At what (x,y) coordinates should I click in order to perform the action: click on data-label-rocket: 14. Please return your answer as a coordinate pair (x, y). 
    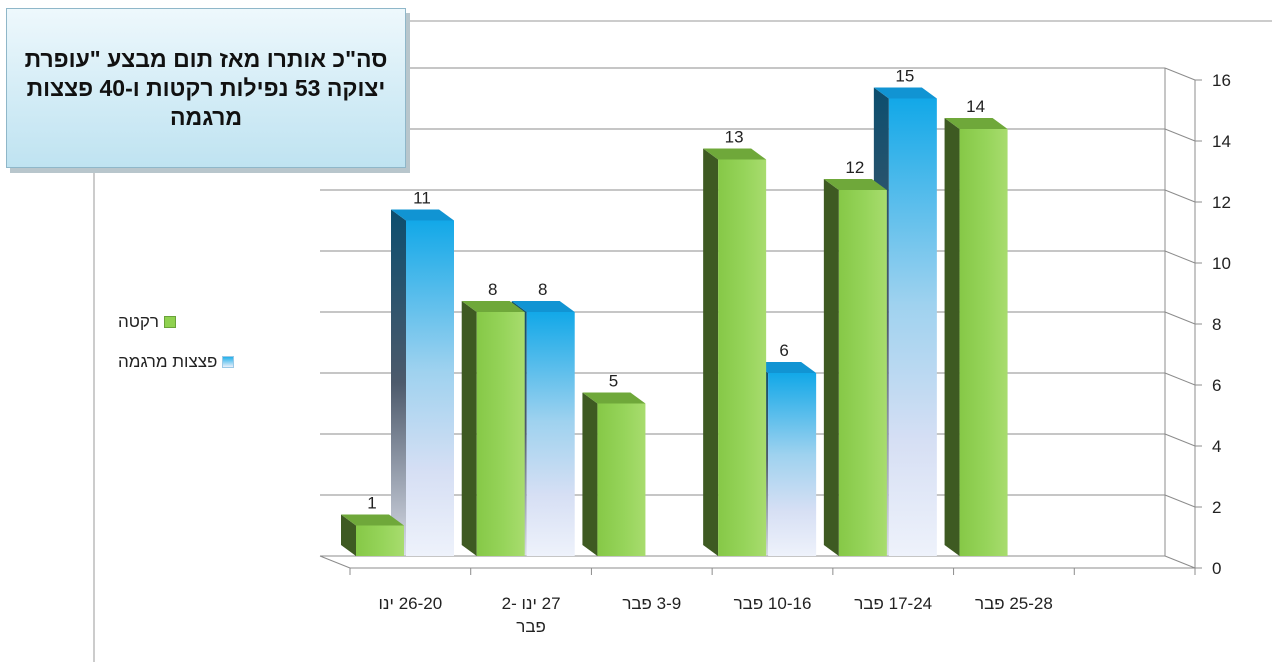
    Looking at the image, I should click on (975, 106).